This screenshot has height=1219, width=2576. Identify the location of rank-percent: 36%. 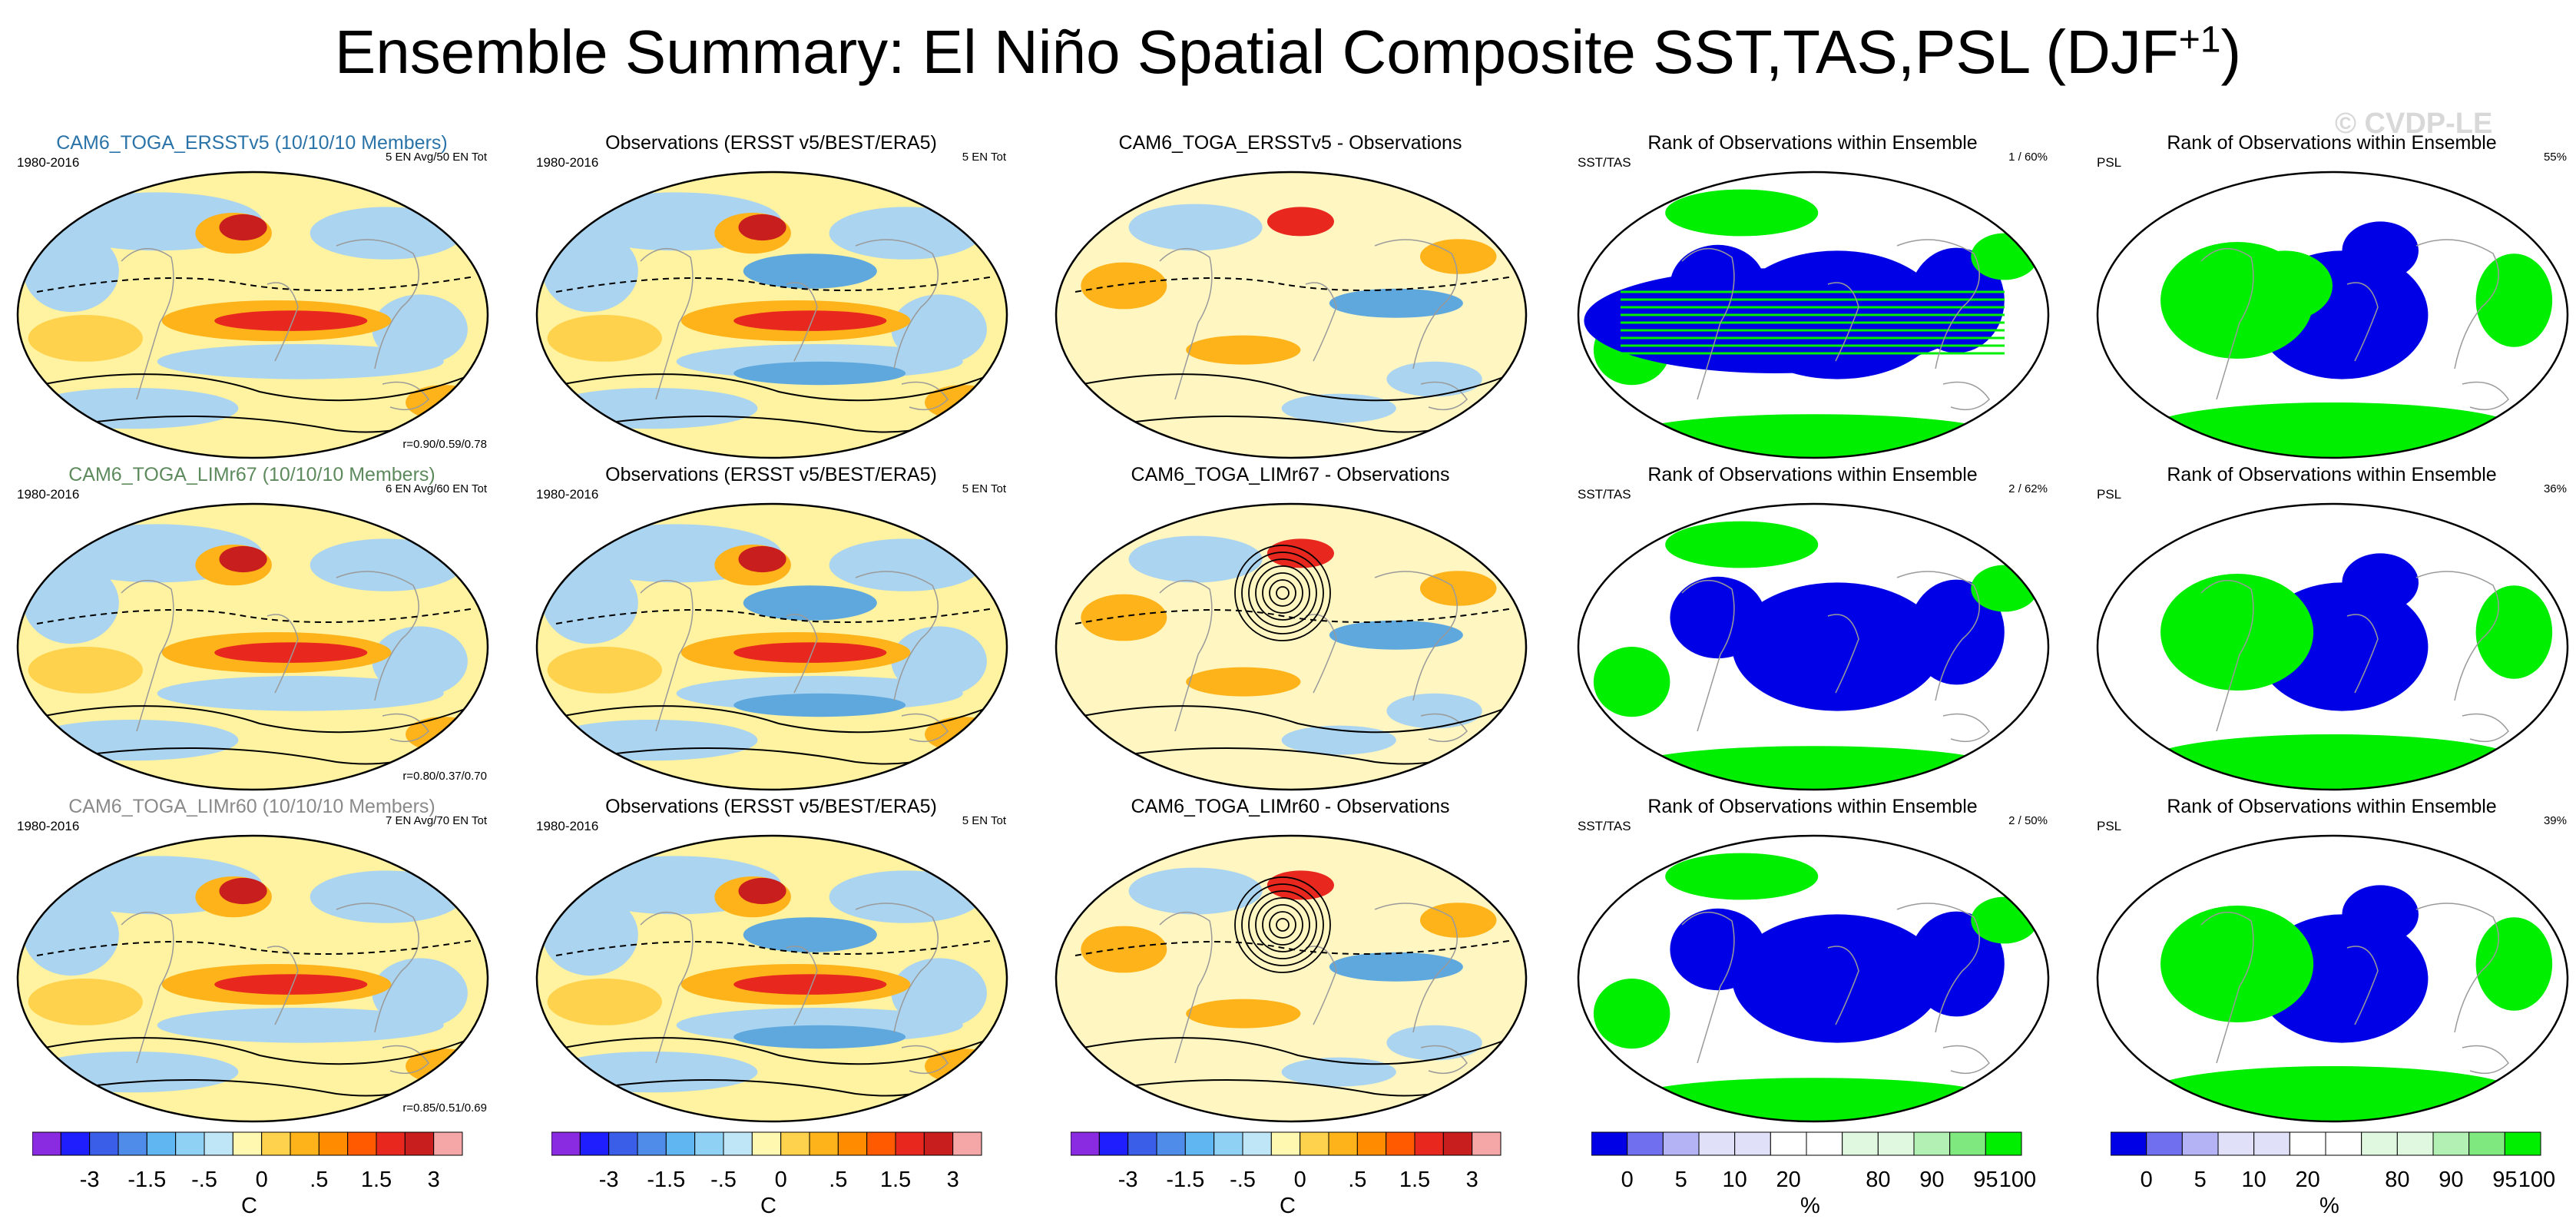
(2555, 488).